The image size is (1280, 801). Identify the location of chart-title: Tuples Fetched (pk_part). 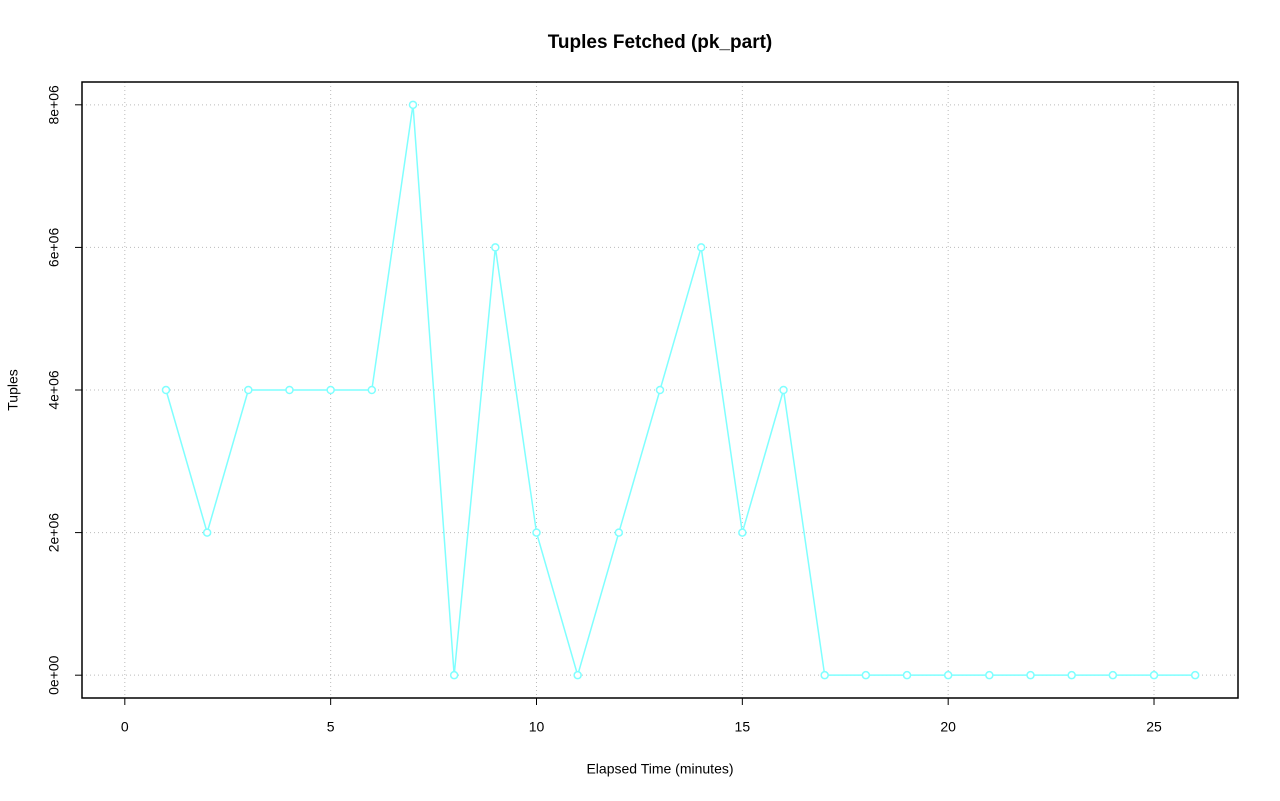
(660, 42).